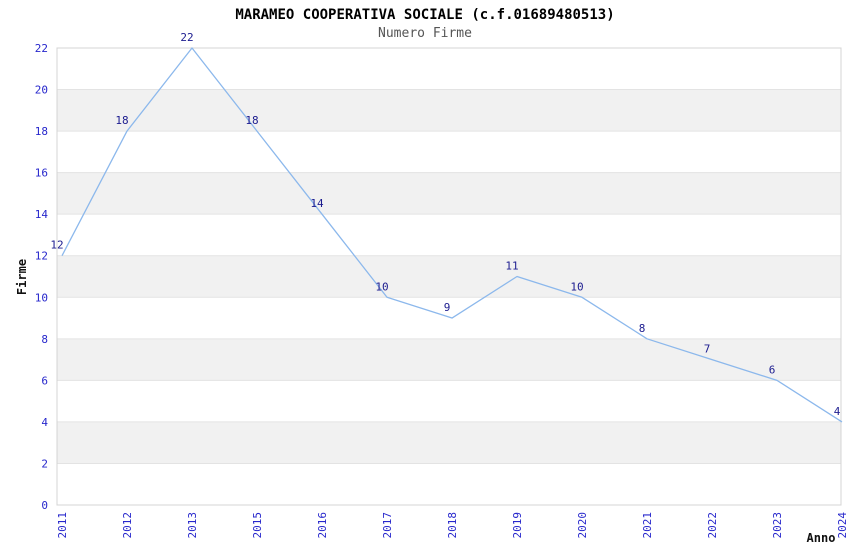 The image size is (850, 550). I want to click on y-tick-label: 6, so click(44, 380).